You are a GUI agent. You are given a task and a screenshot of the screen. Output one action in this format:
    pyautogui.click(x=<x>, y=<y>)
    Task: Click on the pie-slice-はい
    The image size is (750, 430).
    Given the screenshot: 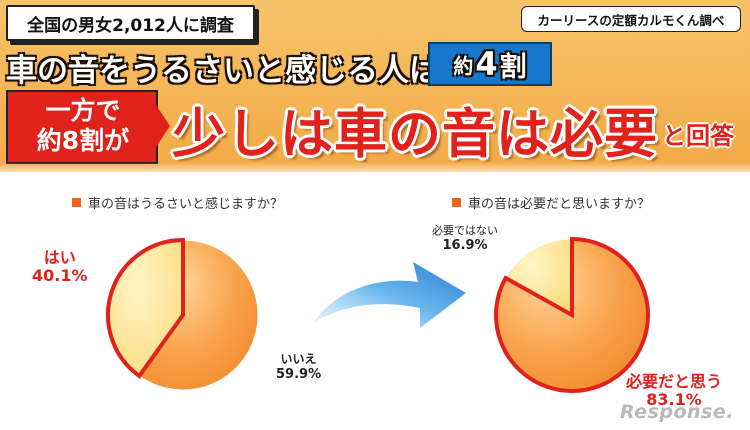 What is the action you would take?
    pyautogui.click(x=145, y=308)
    